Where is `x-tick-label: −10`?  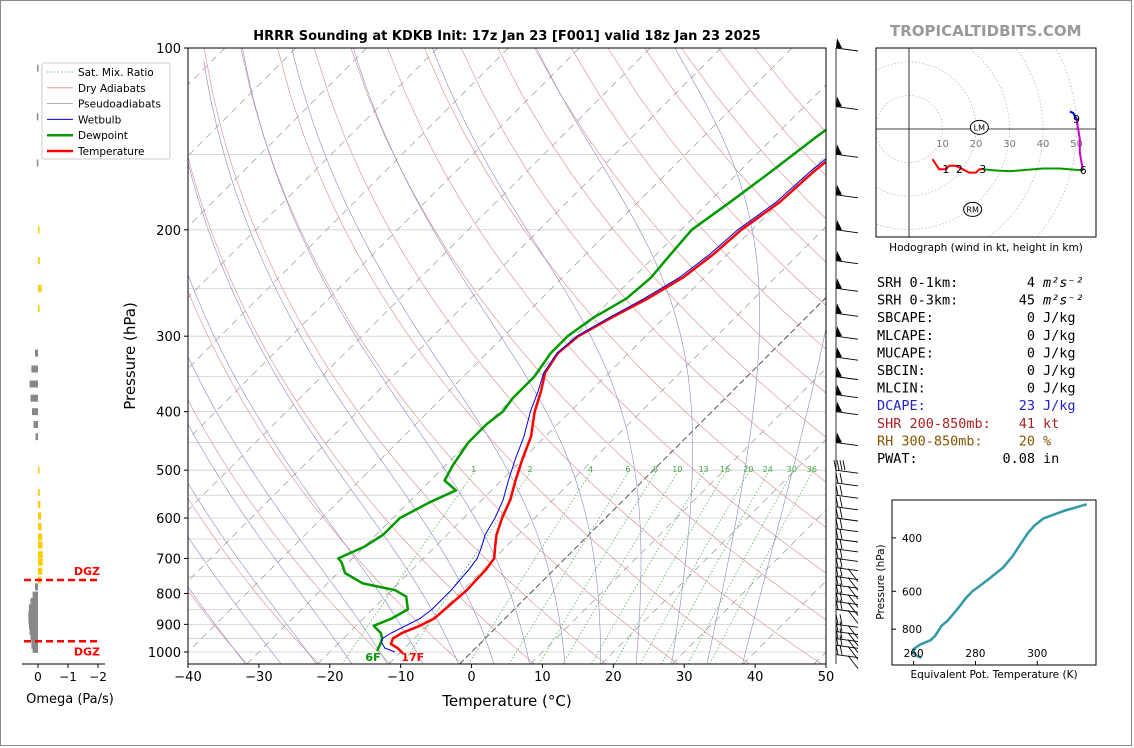 x-tick-label: −10 is located at coordinates (400, 677).